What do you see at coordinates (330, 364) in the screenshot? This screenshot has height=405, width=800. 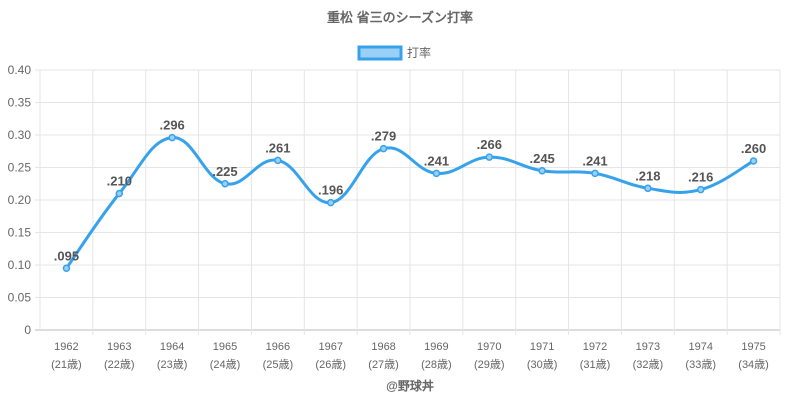 I see `x-tick-sublabel: (26歳)` at bounding box center [330, 364].